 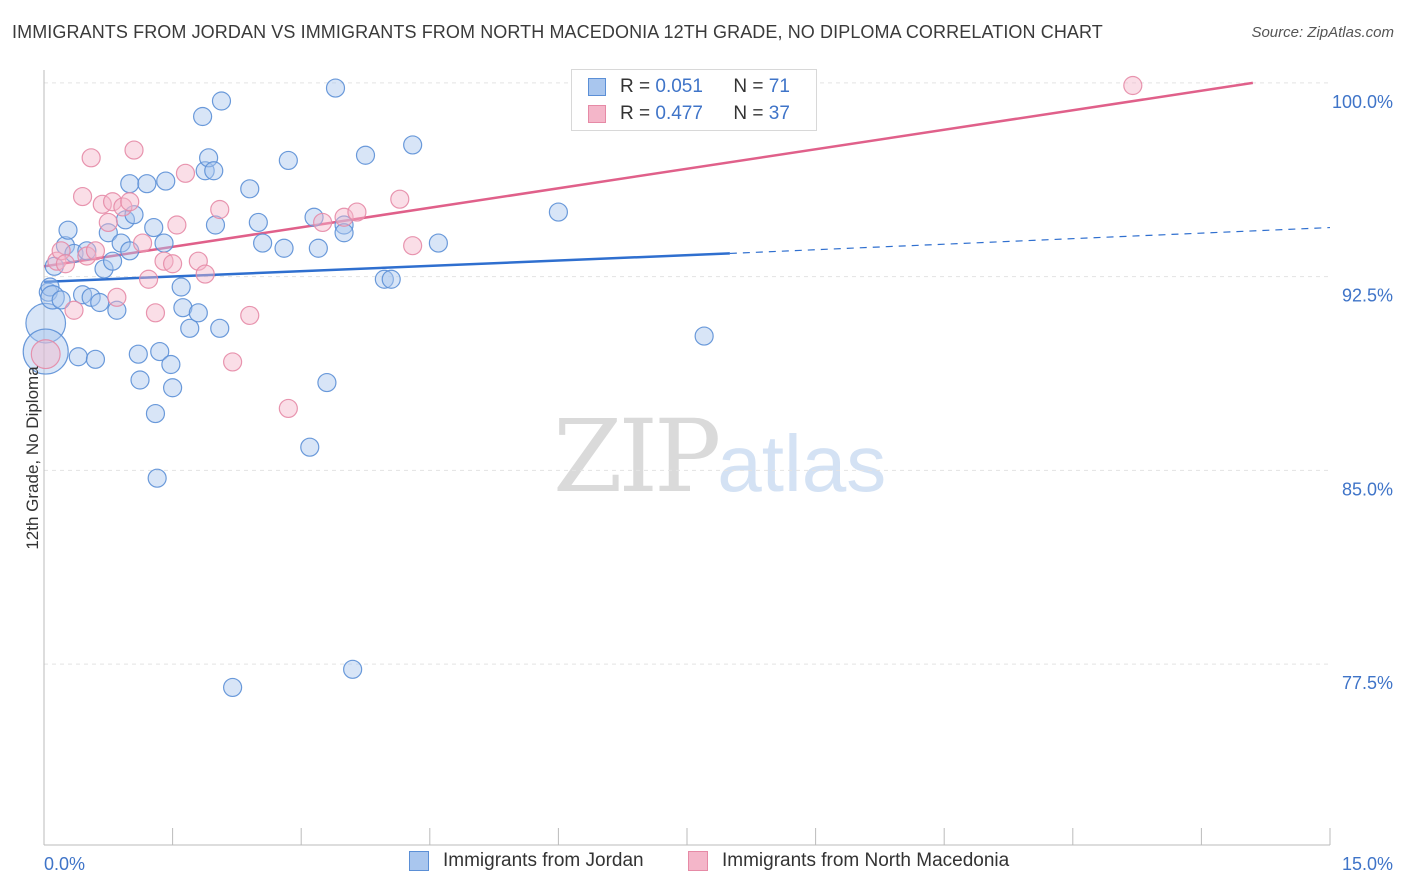 I want to click on legend-n-value-jordan: 71, so click(x=779, y=86).